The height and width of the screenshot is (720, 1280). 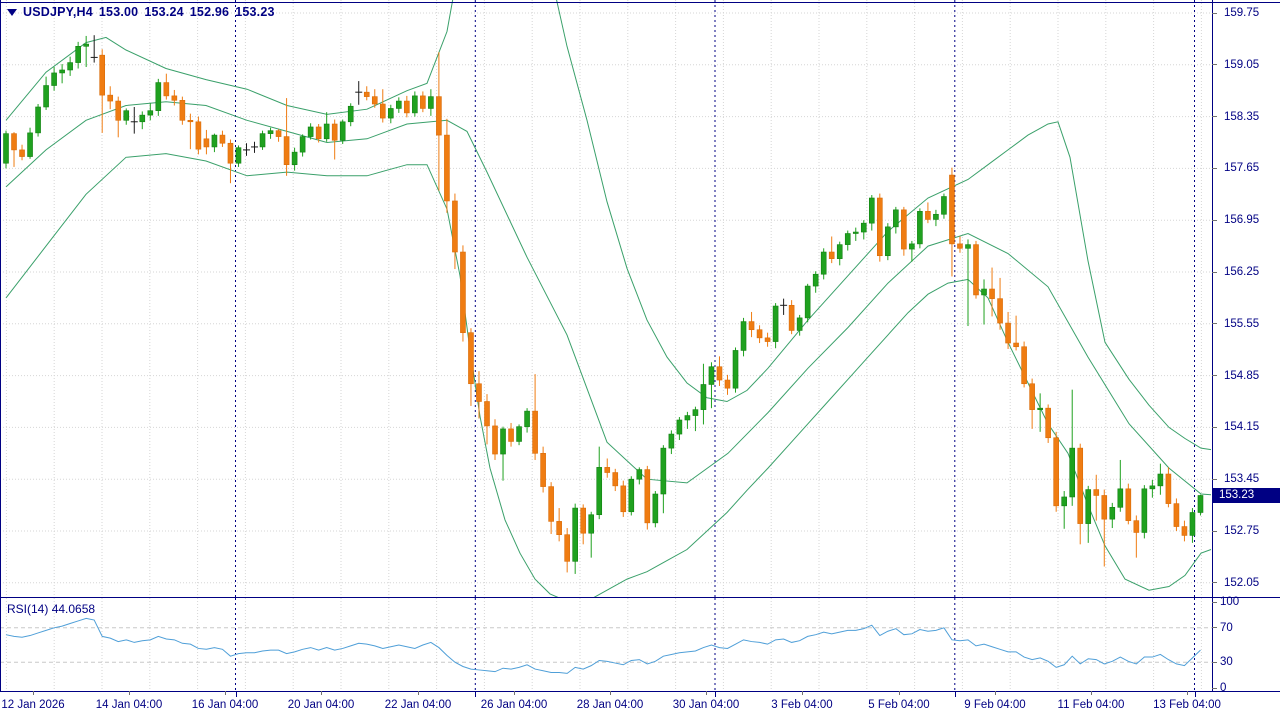 I want to click on time-axis-label: 16 Jan 04:00, so click(x=225, y=705).